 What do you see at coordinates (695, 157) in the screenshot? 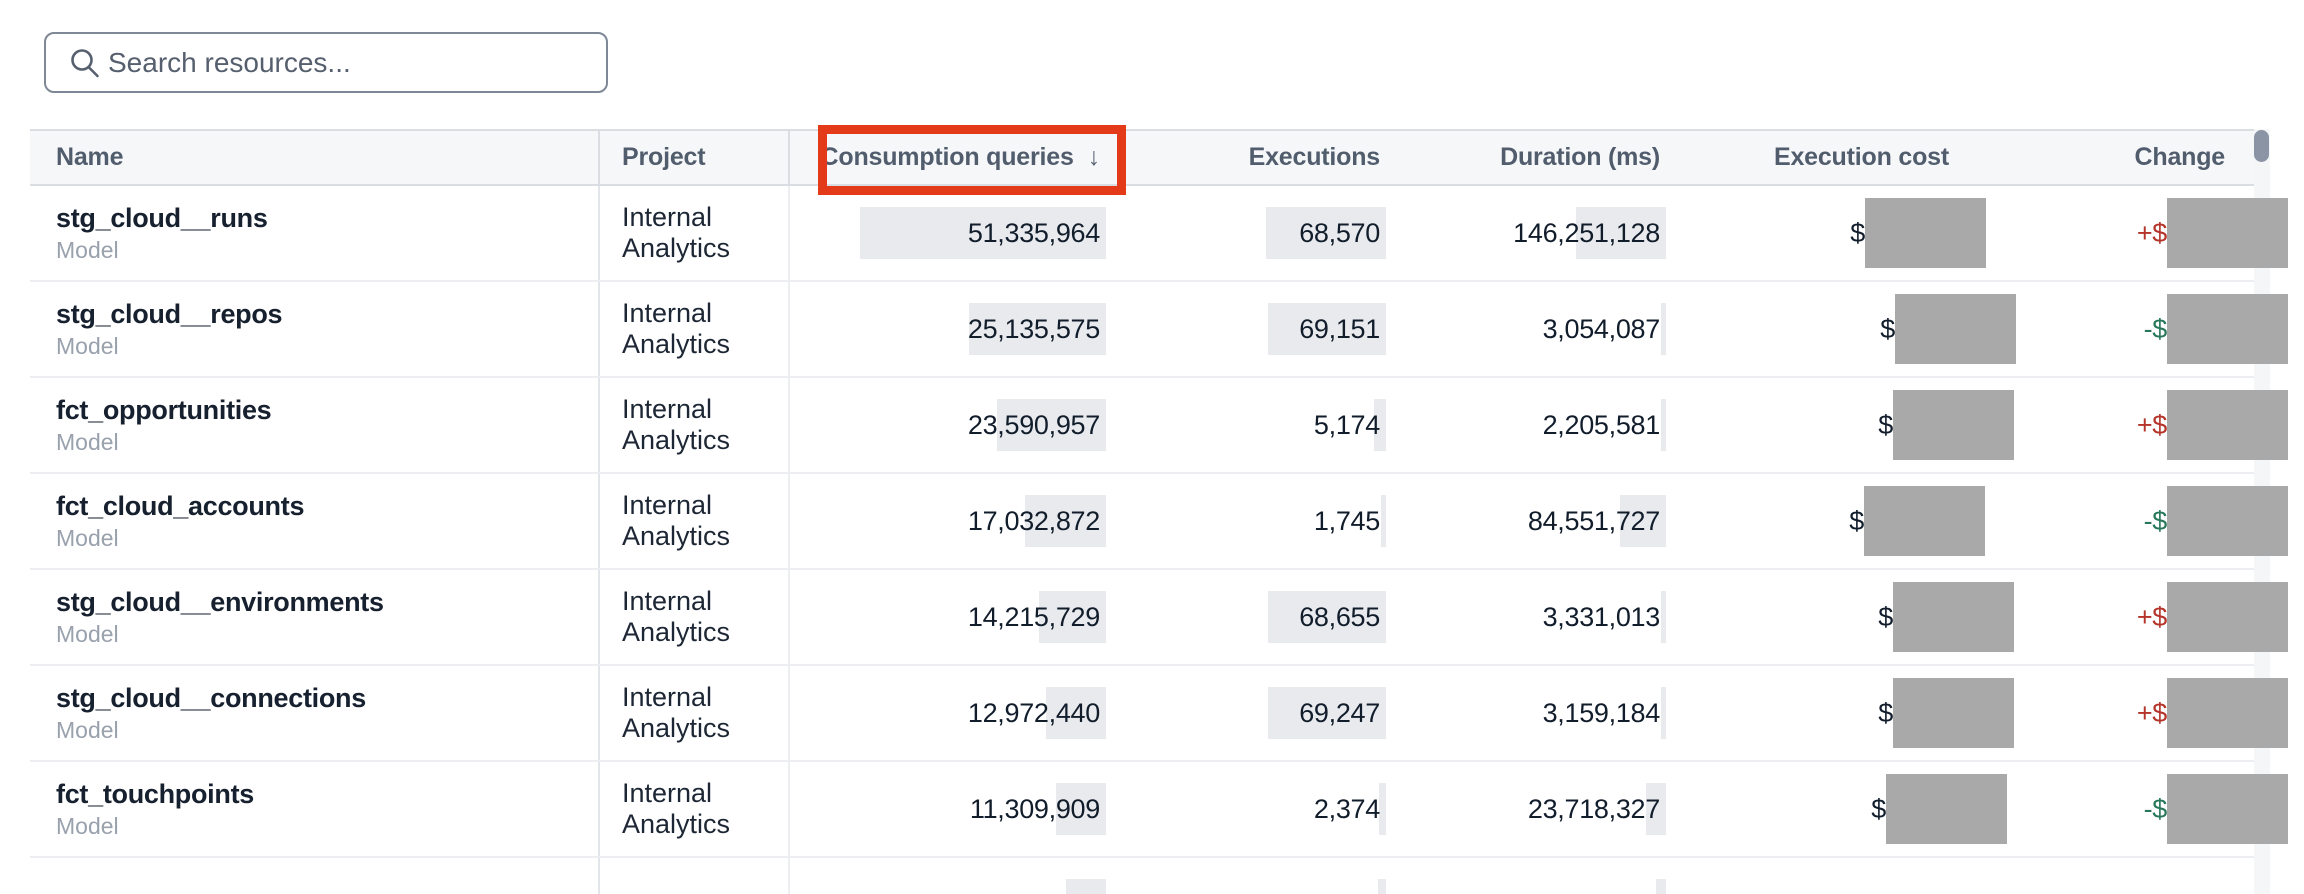
I see `column-header-project: Project` at bounding box center [695, 157].